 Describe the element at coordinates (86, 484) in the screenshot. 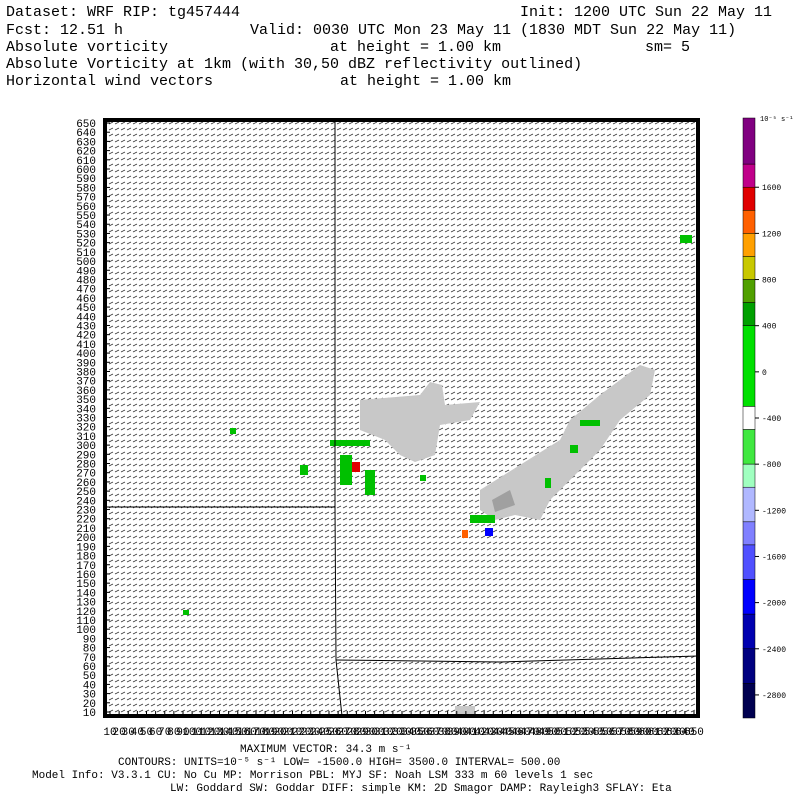

I see `y-tick-label: 260` at that location.